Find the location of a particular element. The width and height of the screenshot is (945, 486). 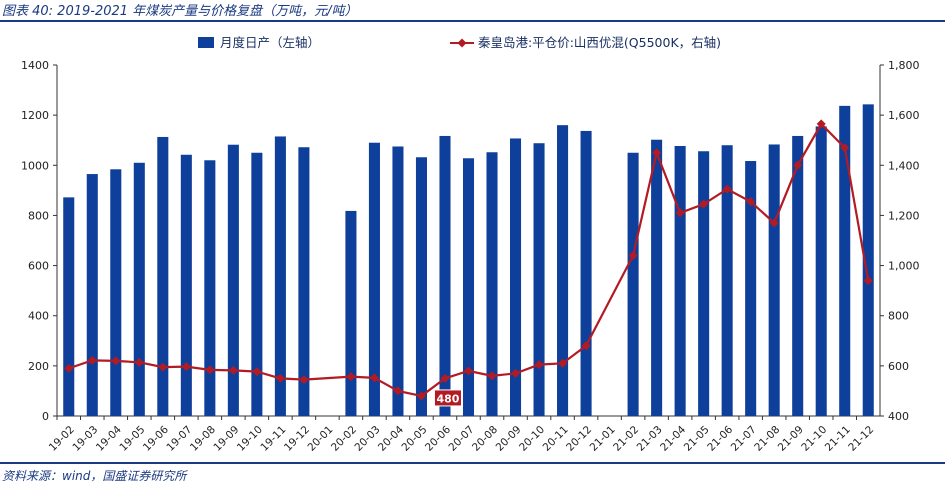

right-tick-label: 800 is located at coordinates (898, 316).